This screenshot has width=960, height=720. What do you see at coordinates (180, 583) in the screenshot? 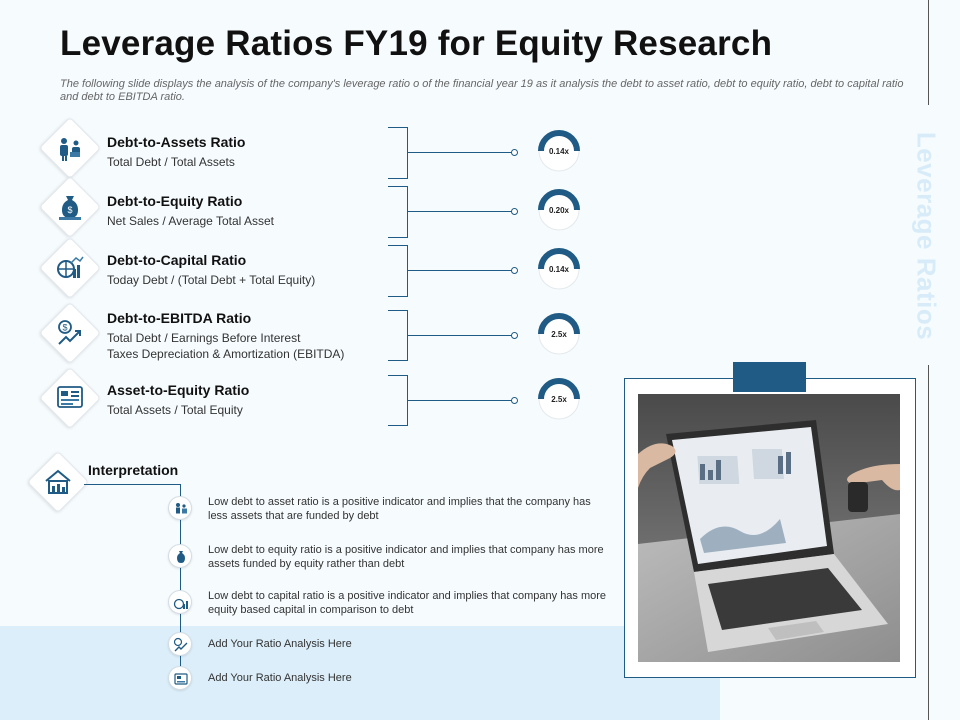
I see `interpretation-timeline` at bounding box center [180, 583].